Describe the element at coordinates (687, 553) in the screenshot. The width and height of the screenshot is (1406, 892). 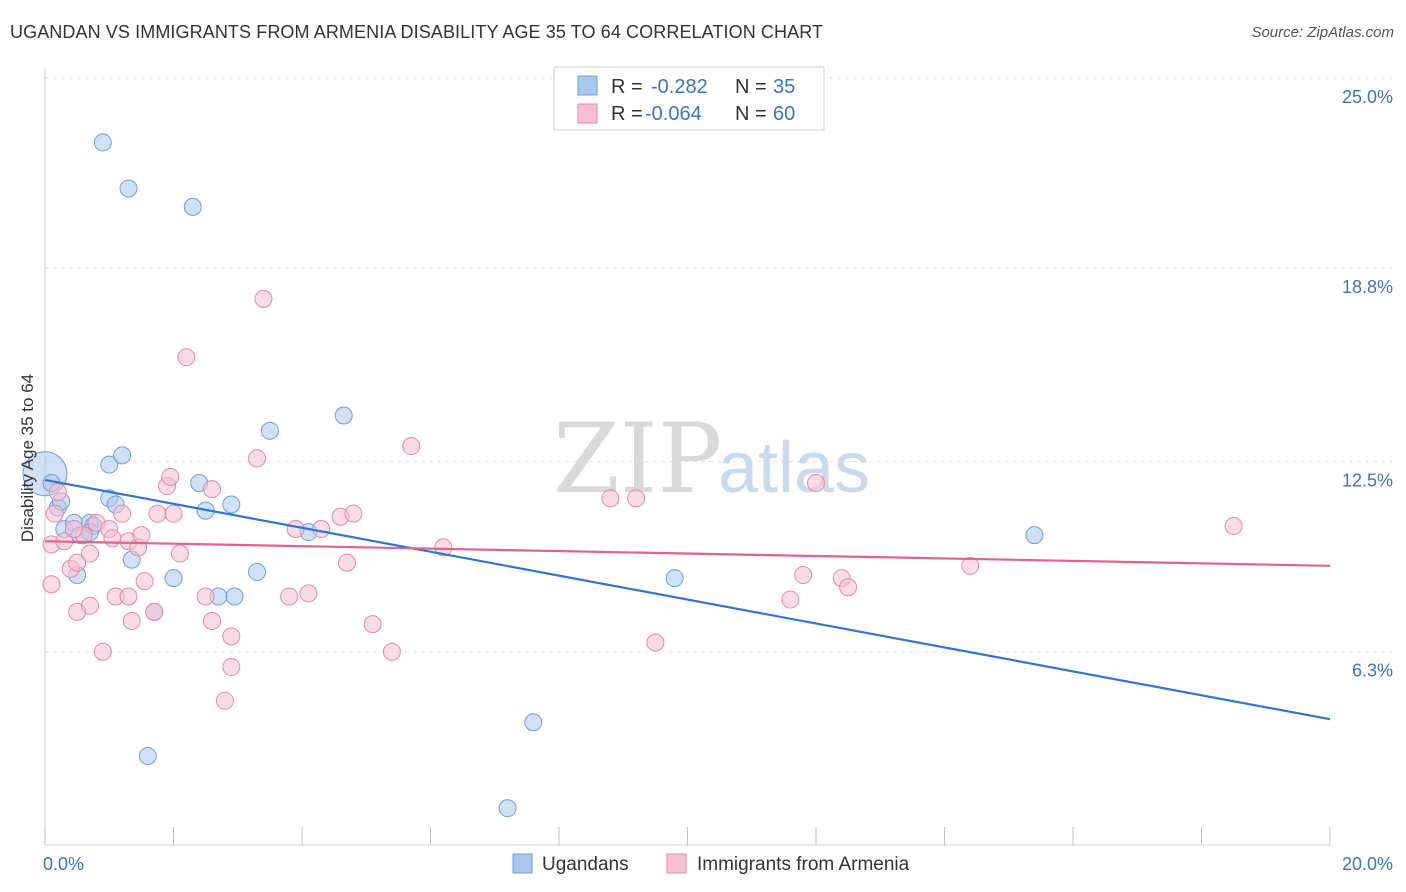
I see `armenia-trend-line` at that location.